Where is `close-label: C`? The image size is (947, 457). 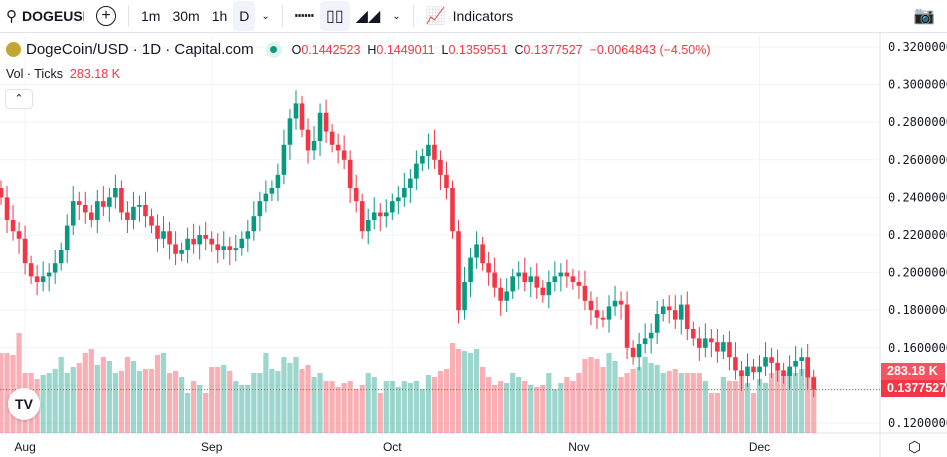
close-label: C is located at coordinates (519, 49).